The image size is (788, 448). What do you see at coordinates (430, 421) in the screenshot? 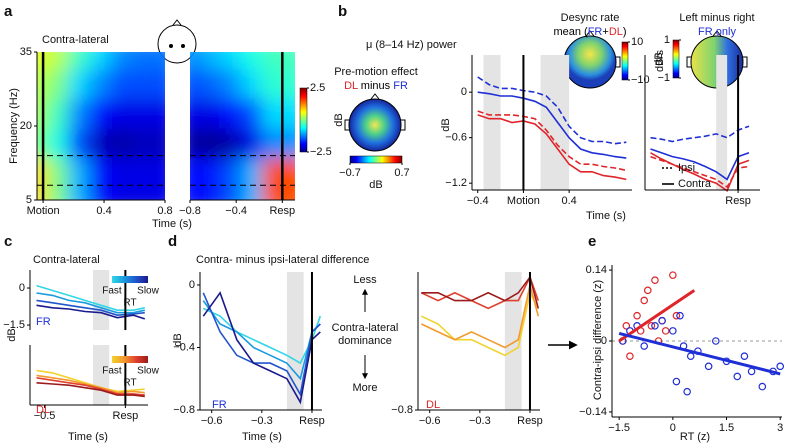
I see `x-tick-label: −0.6` at bounding box center [430, 421].